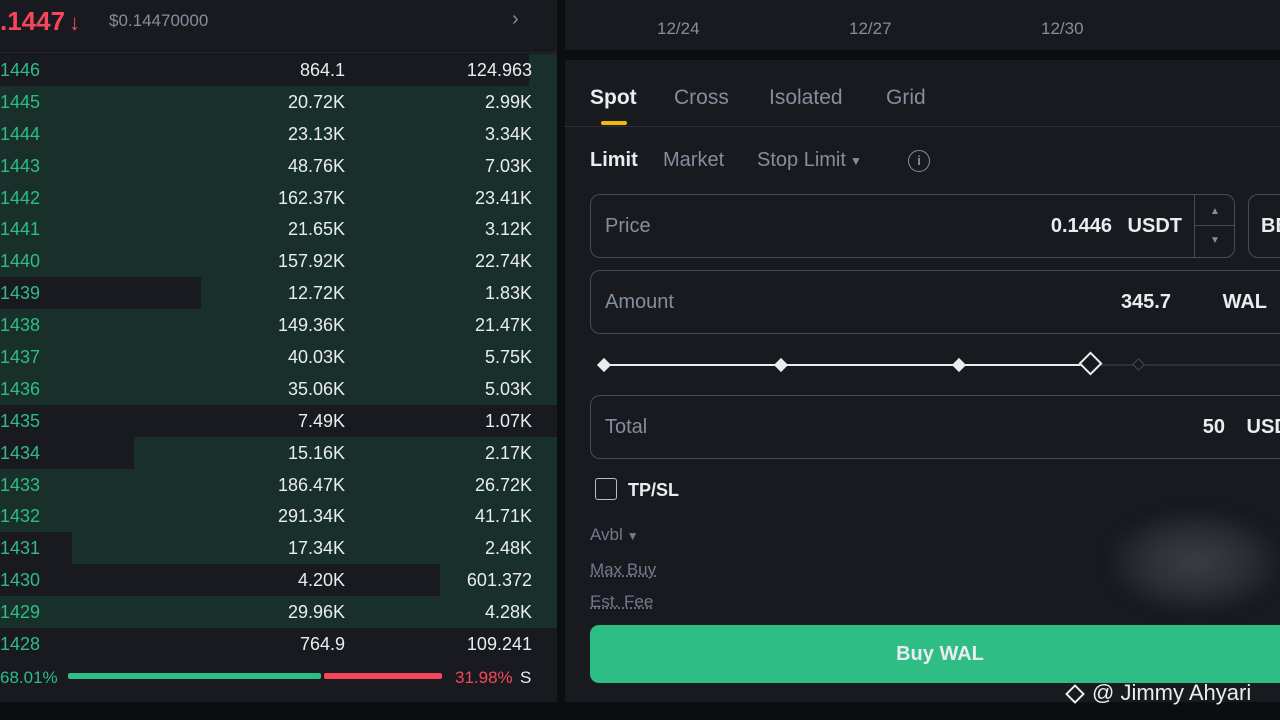 The height and width of the screenshot is (720, 1280). What do you see at coordinates (606, 489) in the screenshot?
I see `tpsl-checkbox` at bounding box center [606, 489].